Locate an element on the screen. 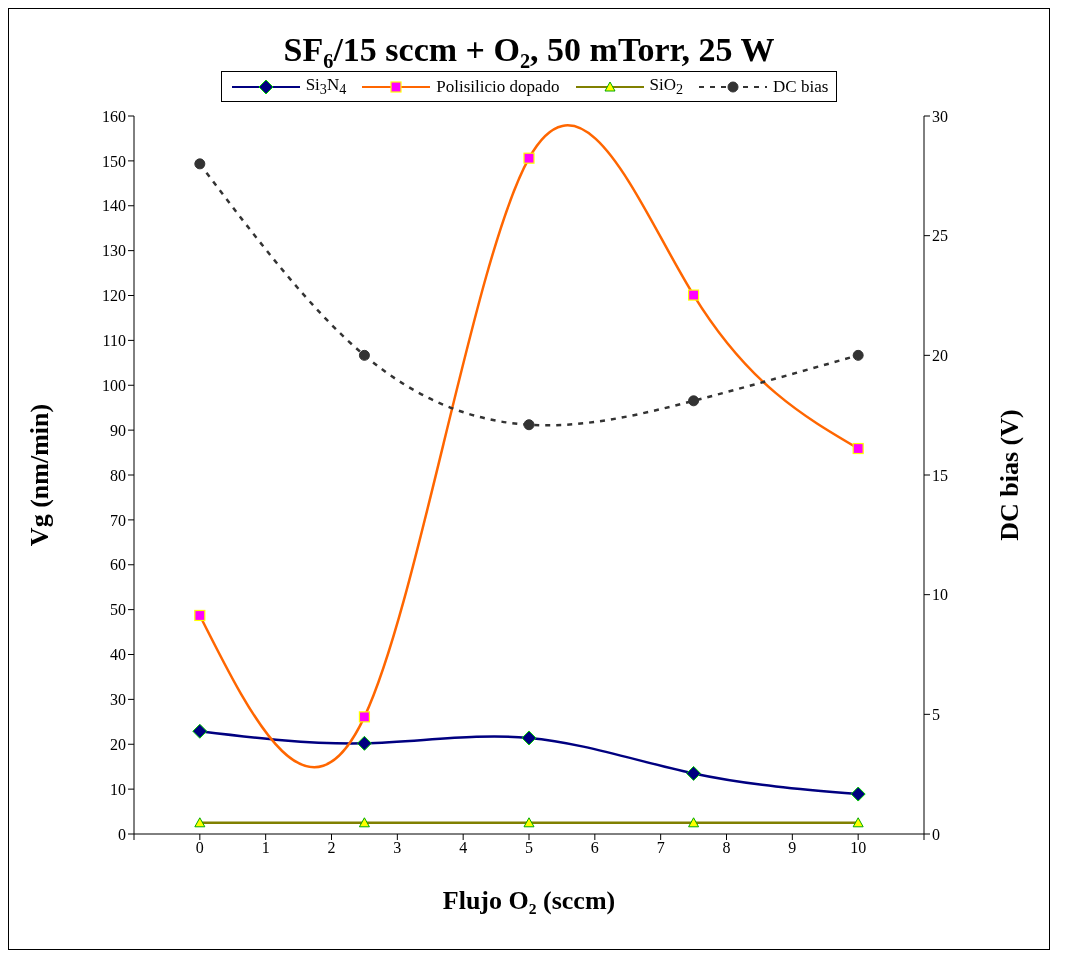 The width and height of the screenshot is (1069, 963). x-tick-label: 4 is located at coordinates (463, 848).